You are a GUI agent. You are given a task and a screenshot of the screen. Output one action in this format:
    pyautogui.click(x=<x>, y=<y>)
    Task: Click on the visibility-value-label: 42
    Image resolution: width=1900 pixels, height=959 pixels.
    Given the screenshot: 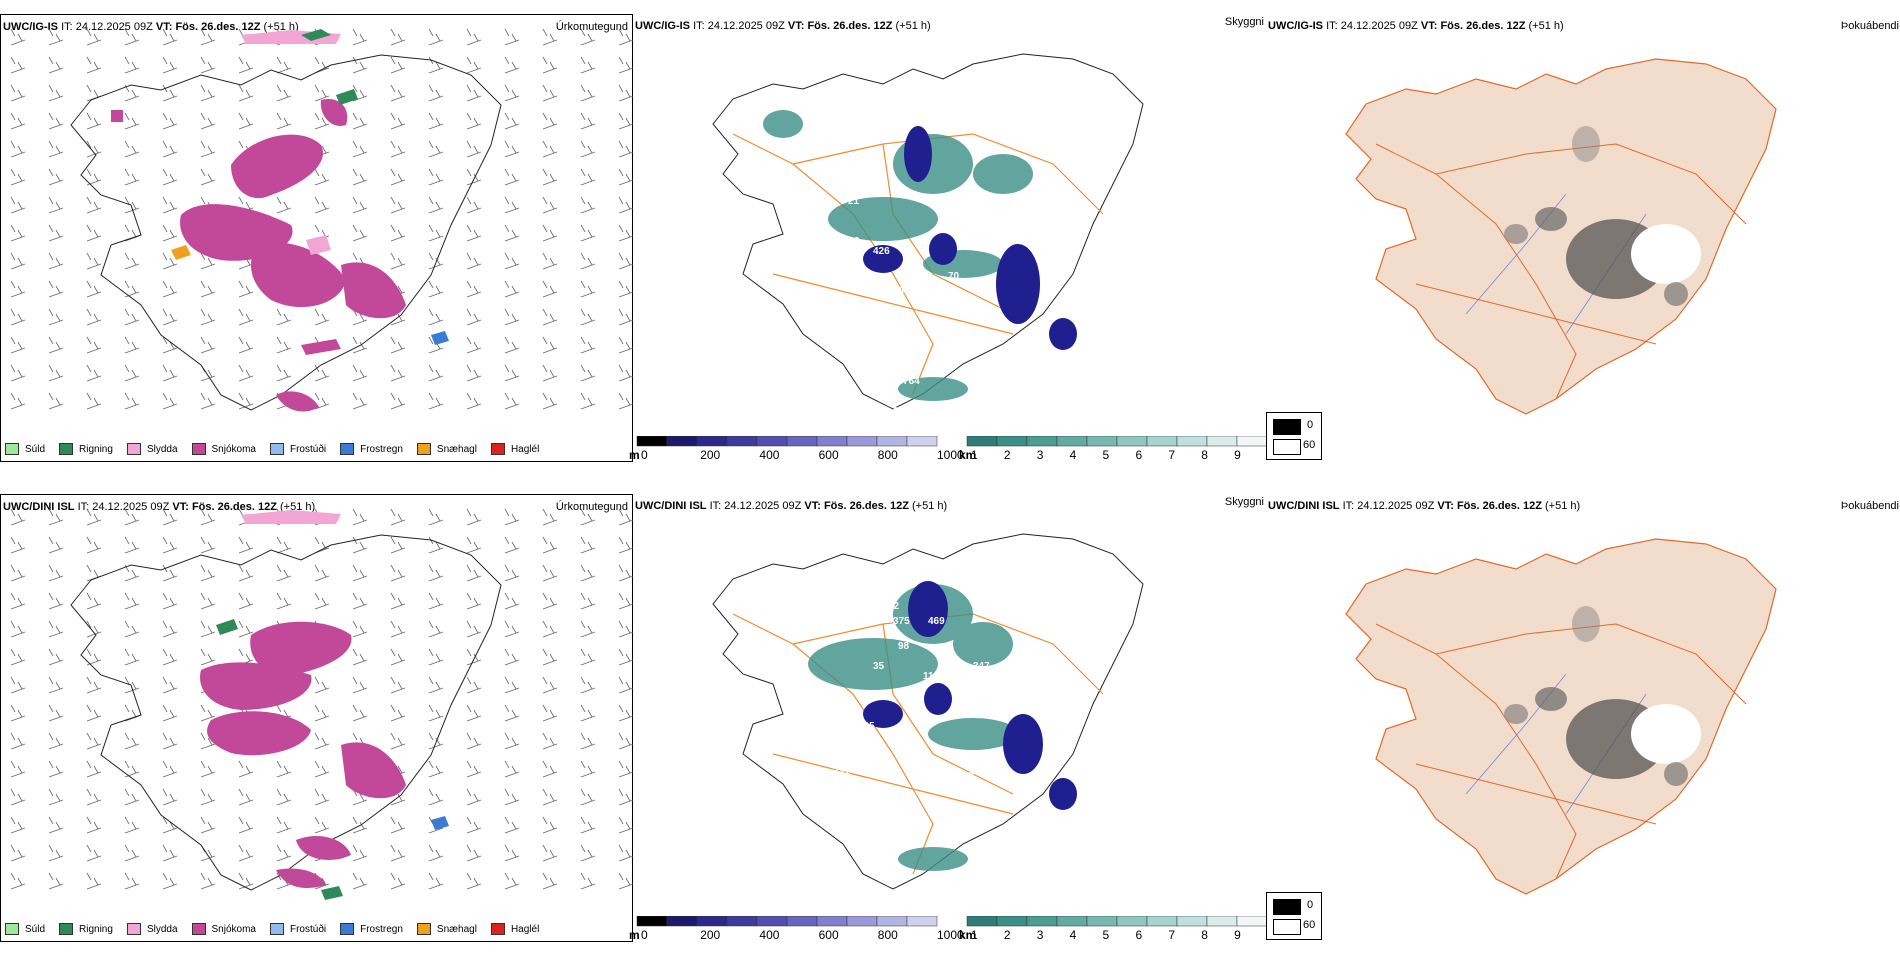 What is the action you would take?
    pyautogui.click(x=894, y=606)
    